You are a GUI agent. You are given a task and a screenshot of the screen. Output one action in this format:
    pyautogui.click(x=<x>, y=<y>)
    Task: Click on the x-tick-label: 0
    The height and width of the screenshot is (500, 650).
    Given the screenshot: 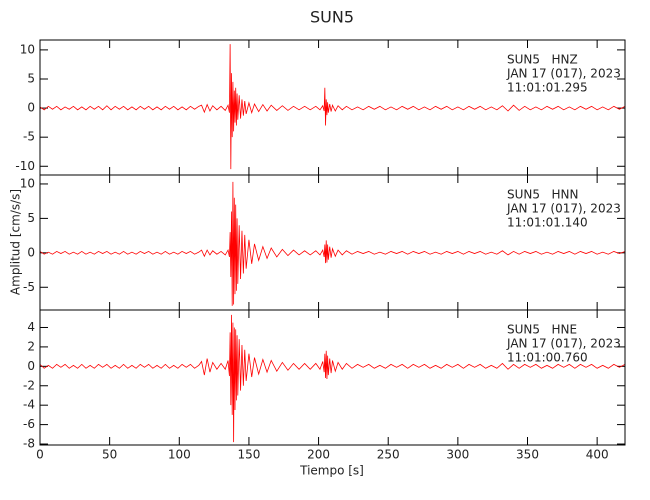 What is the action you would take?
    pyautogui.click(x=40, y=455)
    